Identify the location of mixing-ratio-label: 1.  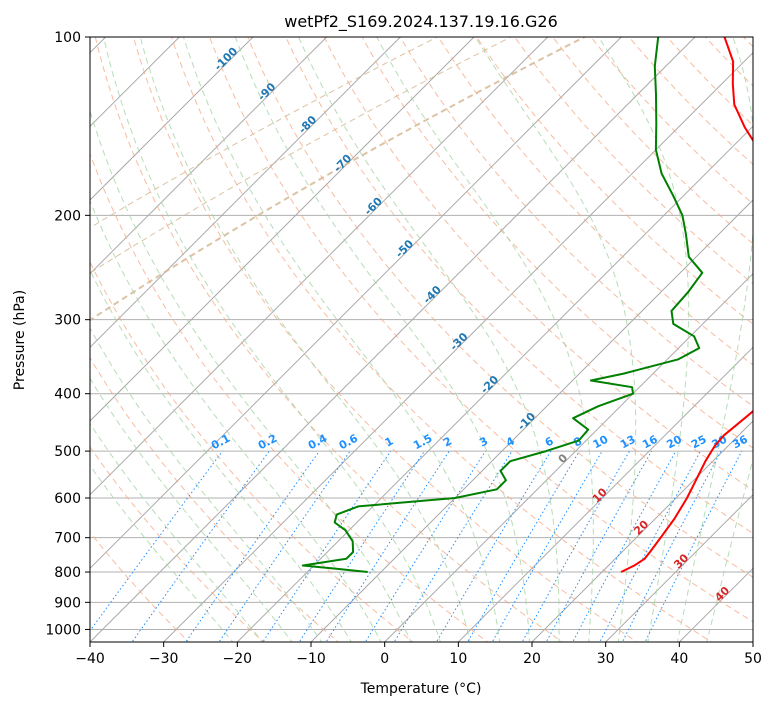
(389, 441).